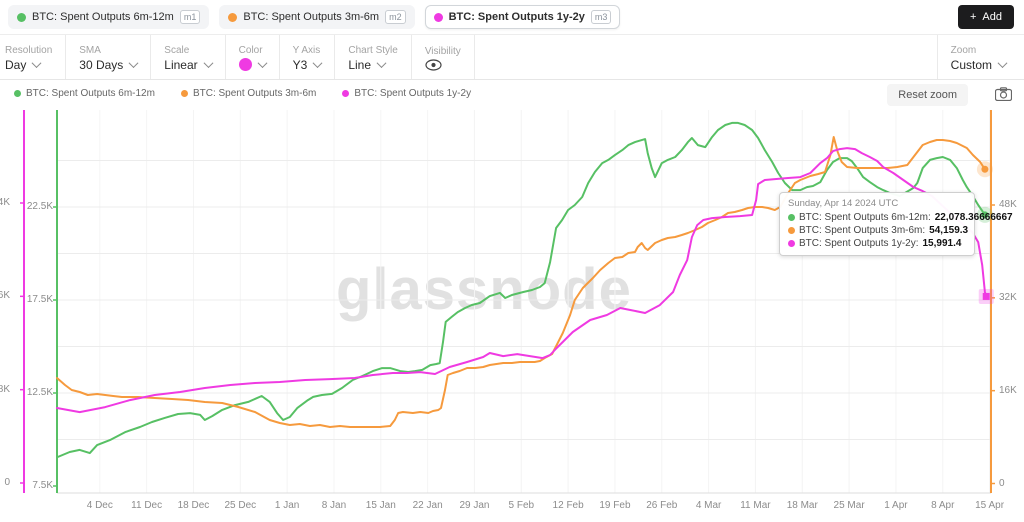 Image resolution: width=1024 pixels, height=522 pixels. What do you see at coordinates (802, 505) in the screenshot?
I see `x-axis-label: 18 Mar` at bounding box center [802, 505].